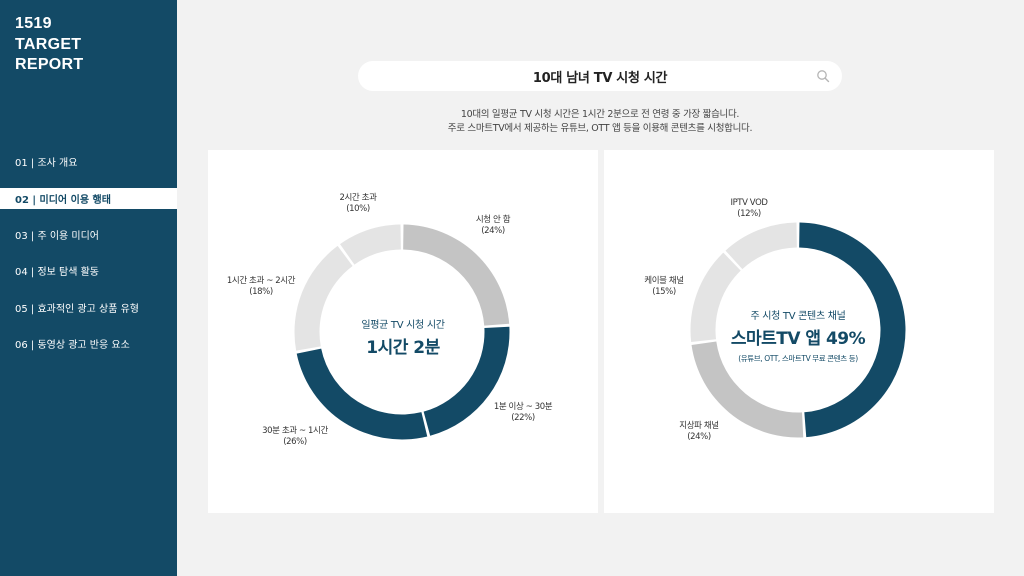 This screenshot has width=1024, height=576. I want to click on slice-label-pct: (18%), so click(261, 292).